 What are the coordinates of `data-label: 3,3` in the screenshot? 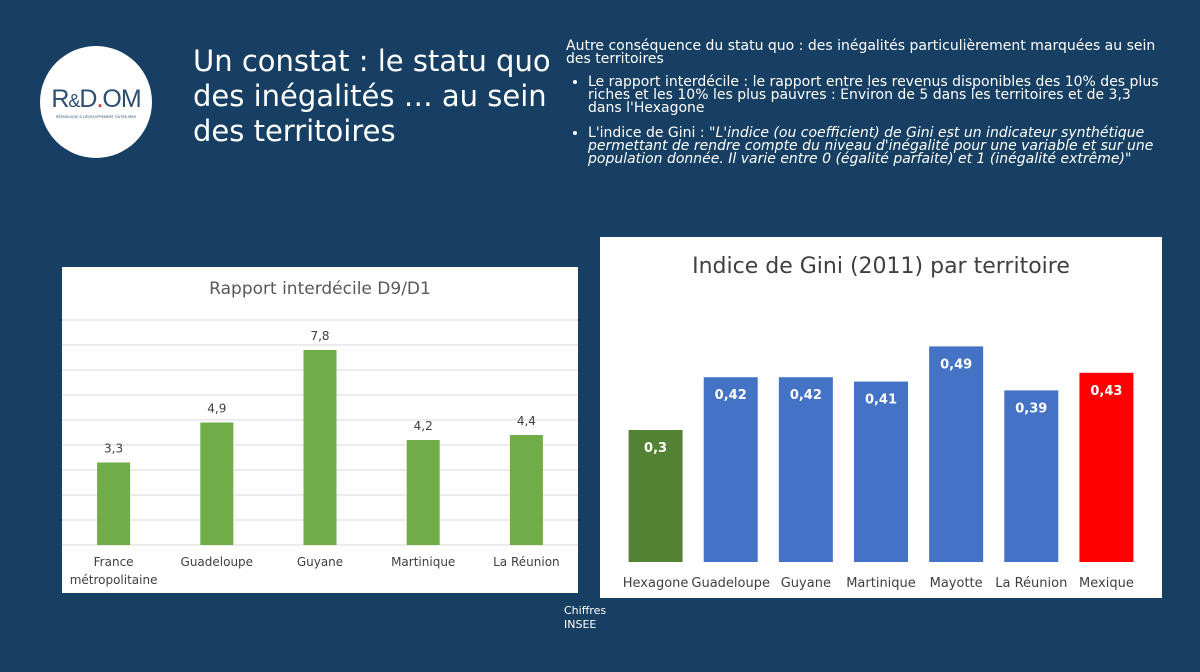 It's located at (113, 449).